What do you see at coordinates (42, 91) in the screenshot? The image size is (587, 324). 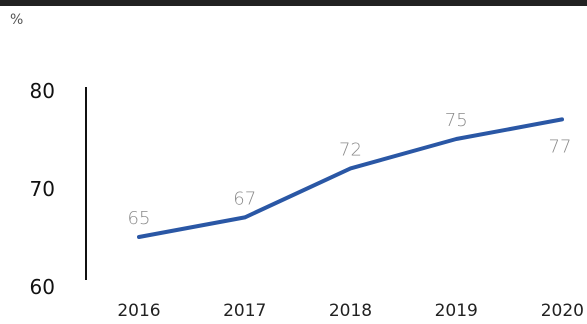 I see `y-tick-label: 80` at bounding box center [42, 91].